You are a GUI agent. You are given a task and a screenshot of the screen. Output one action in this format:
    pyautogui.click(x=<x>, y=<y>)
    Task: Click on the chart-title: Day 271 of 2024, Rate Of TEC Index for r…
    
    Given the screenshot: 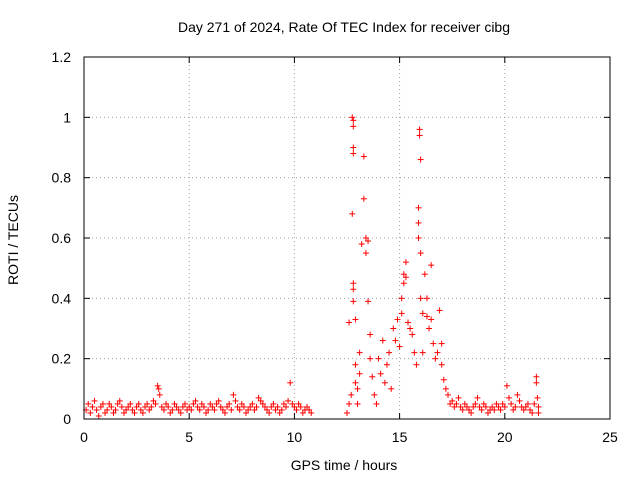 What is the action you would take?
    pyautogui.click(x=344, y=27)
    